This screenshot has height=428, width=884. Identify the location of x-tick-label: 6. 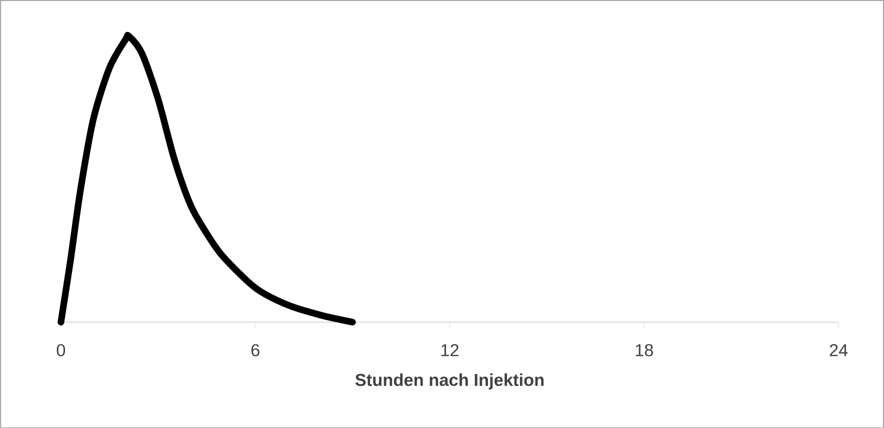
(255, 350).